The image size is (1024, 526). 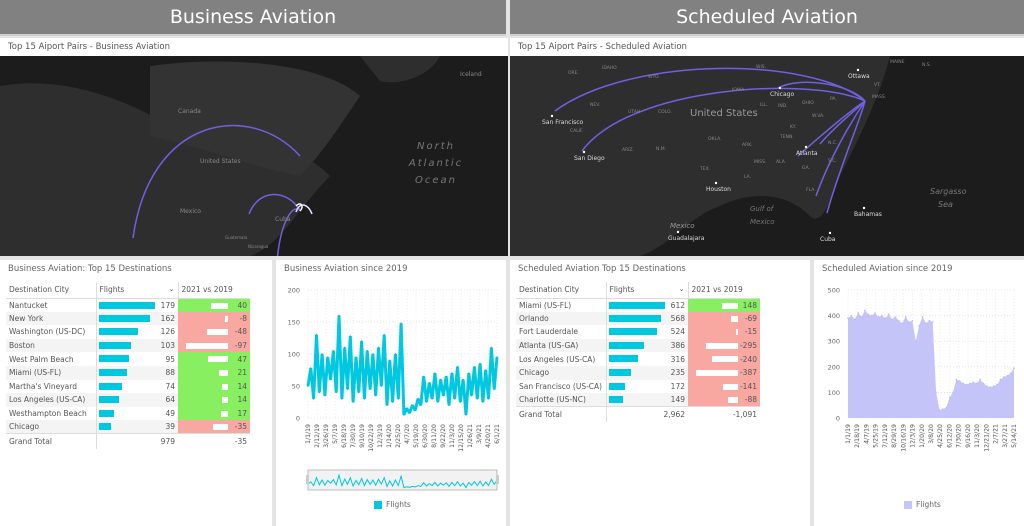 I want to click on flight-arcs, so click(x=710, y=140).